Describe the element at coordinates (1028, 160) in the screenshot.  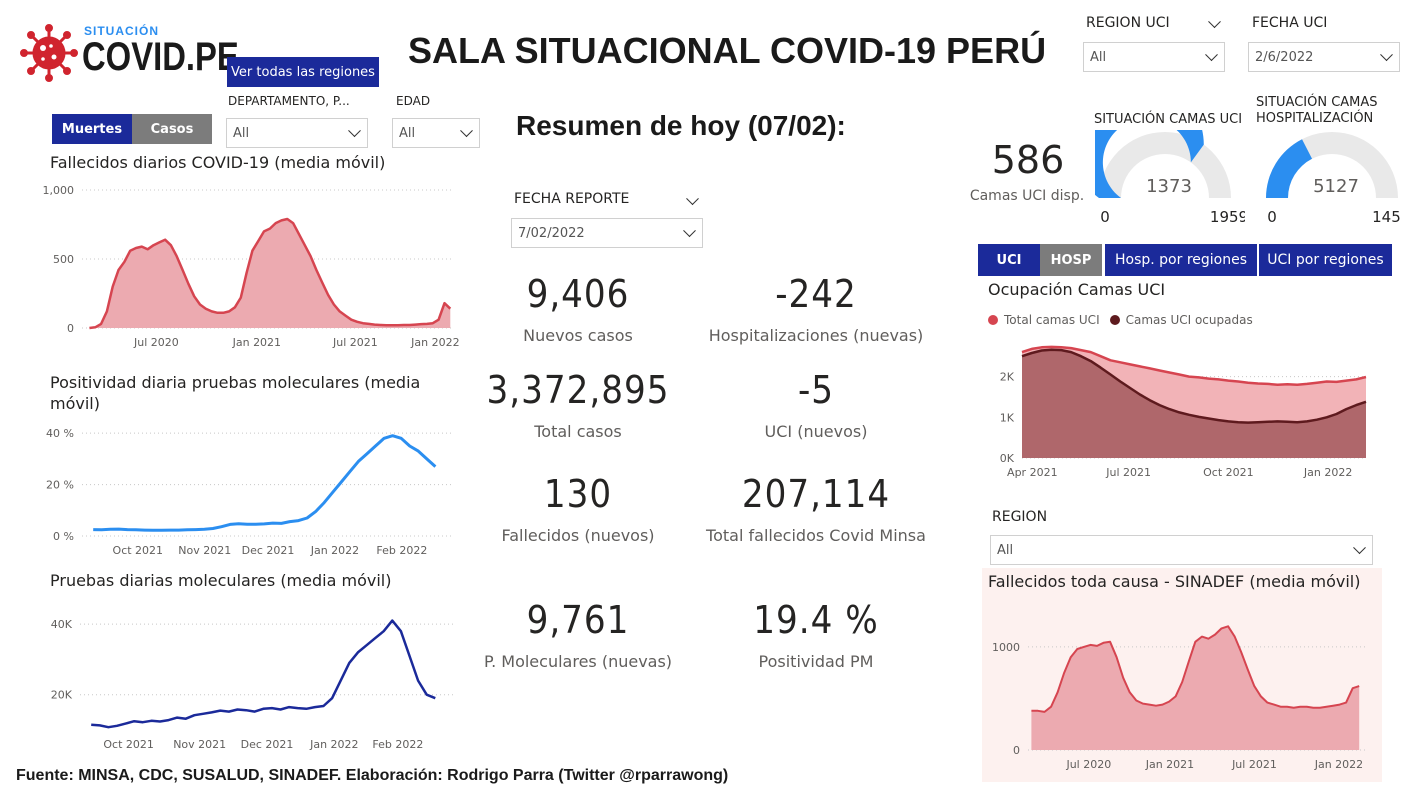
I see `camas-value: 586` at that location.